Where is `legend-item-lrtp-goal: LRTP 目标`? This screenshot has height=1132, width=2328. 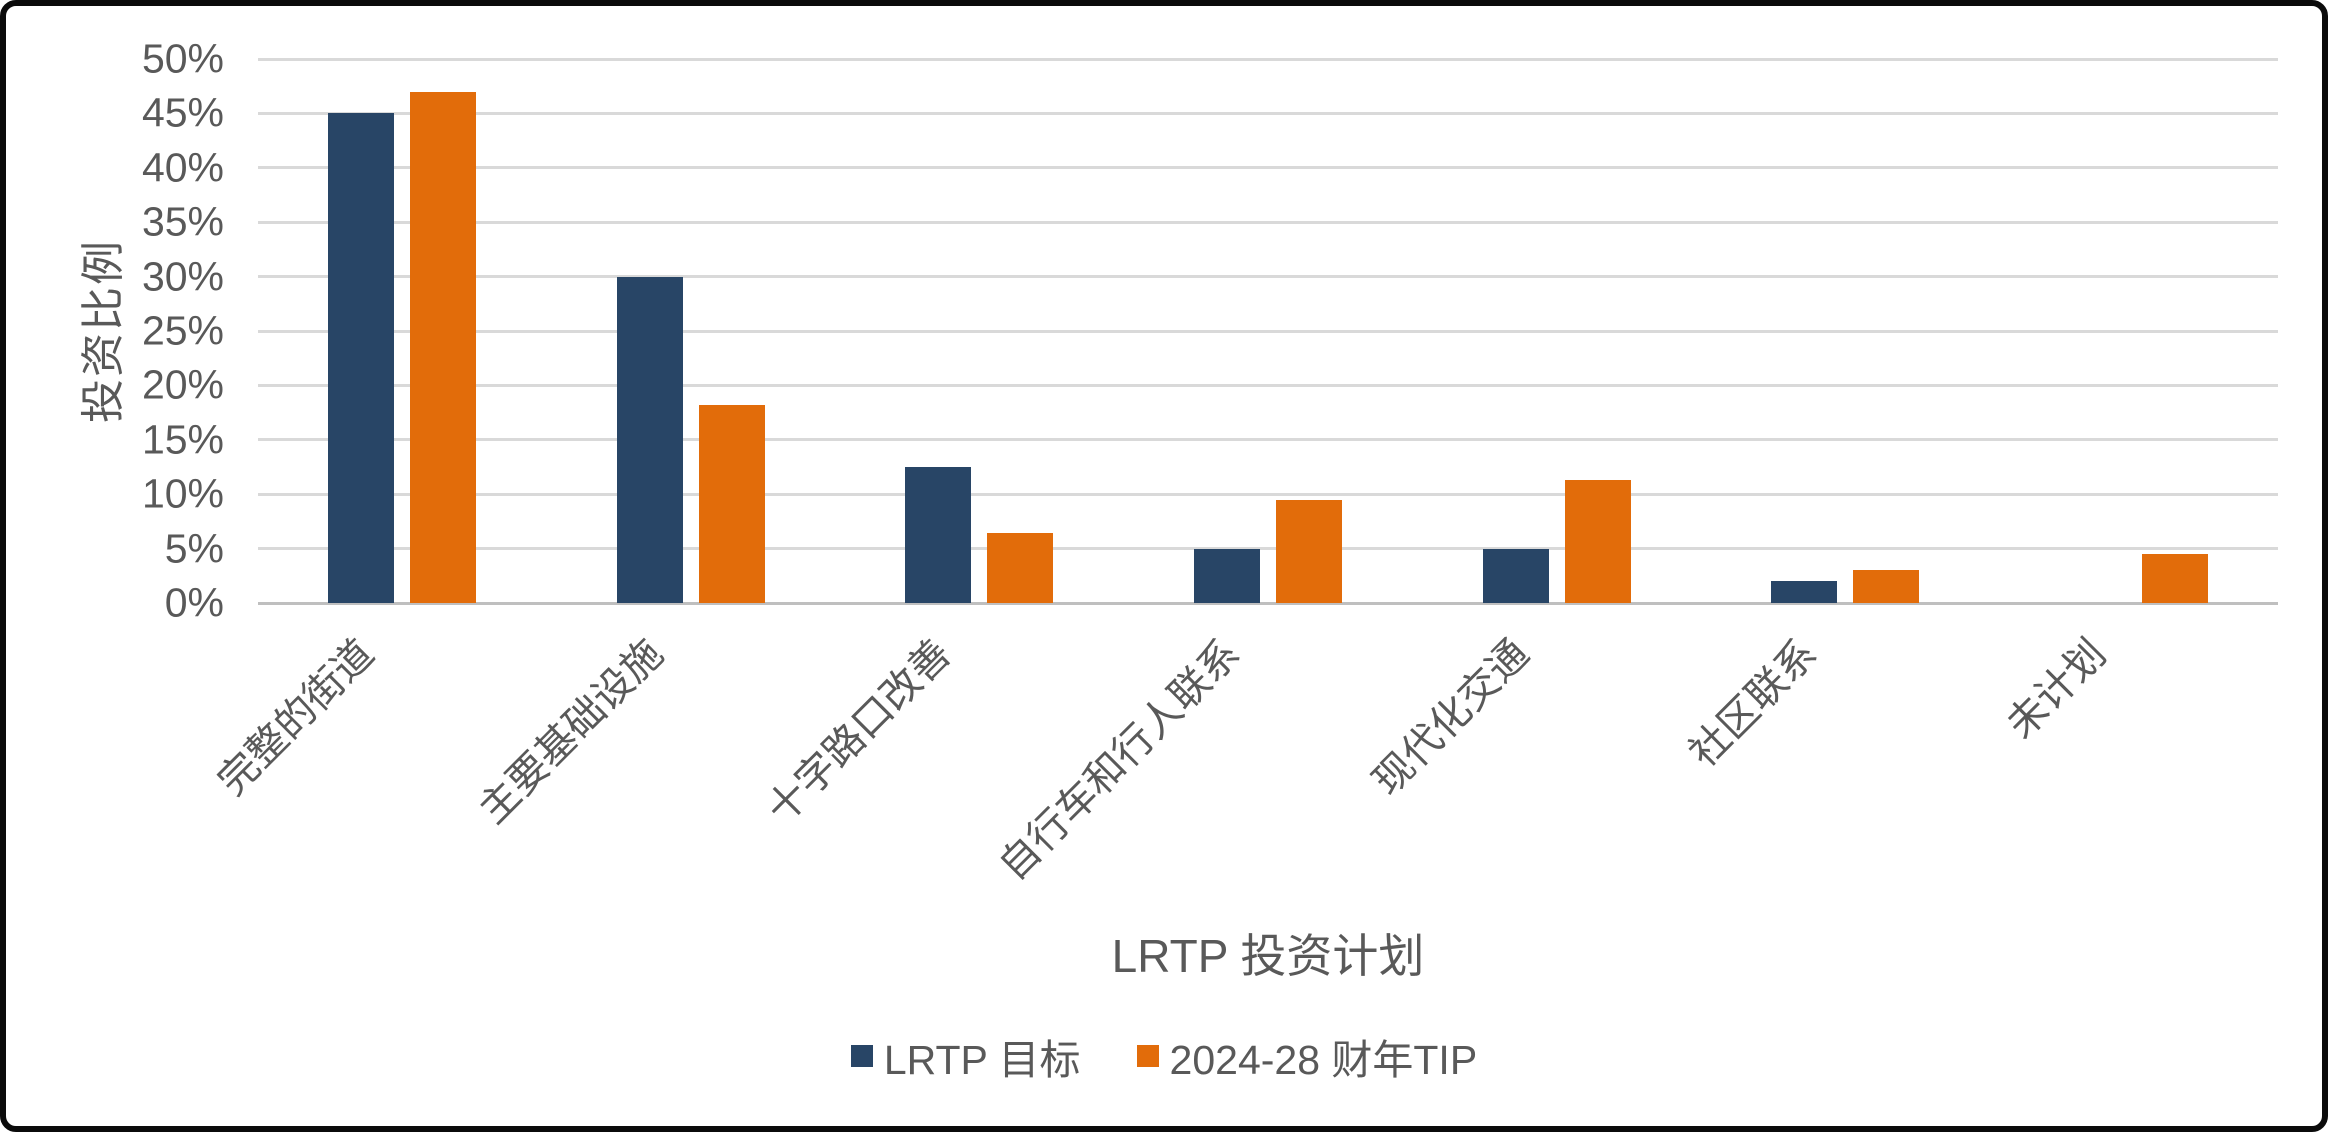
legend-item-lrtp-goal: LRTP 目标 is located at coordinates (965, 1056).